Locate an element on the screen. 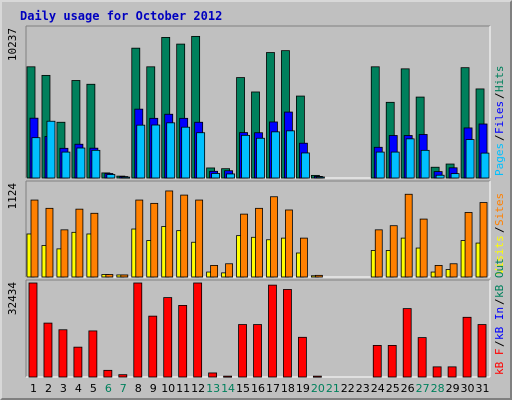 This screenshot has height=400, width=512. legend-item-hits: Hits is located at coordinates (499, 79).